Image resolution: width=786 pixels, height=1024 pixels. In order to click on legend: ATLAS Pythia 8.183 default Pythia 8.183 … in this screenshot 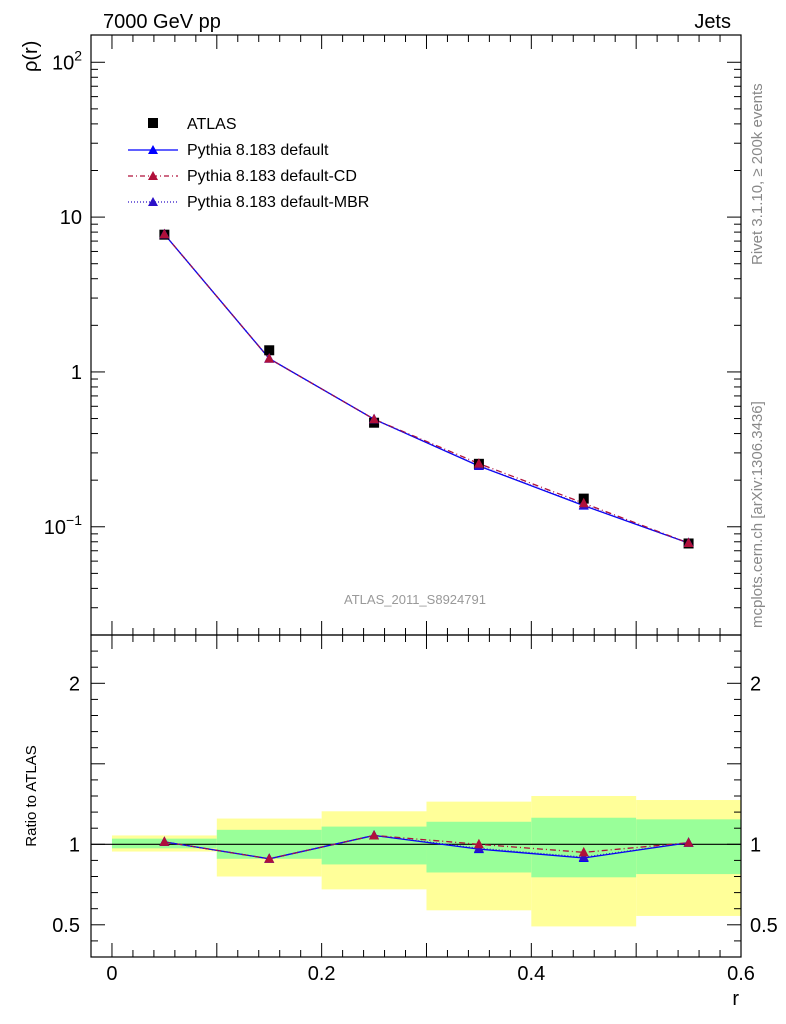, I will do `click(248, 163)`.